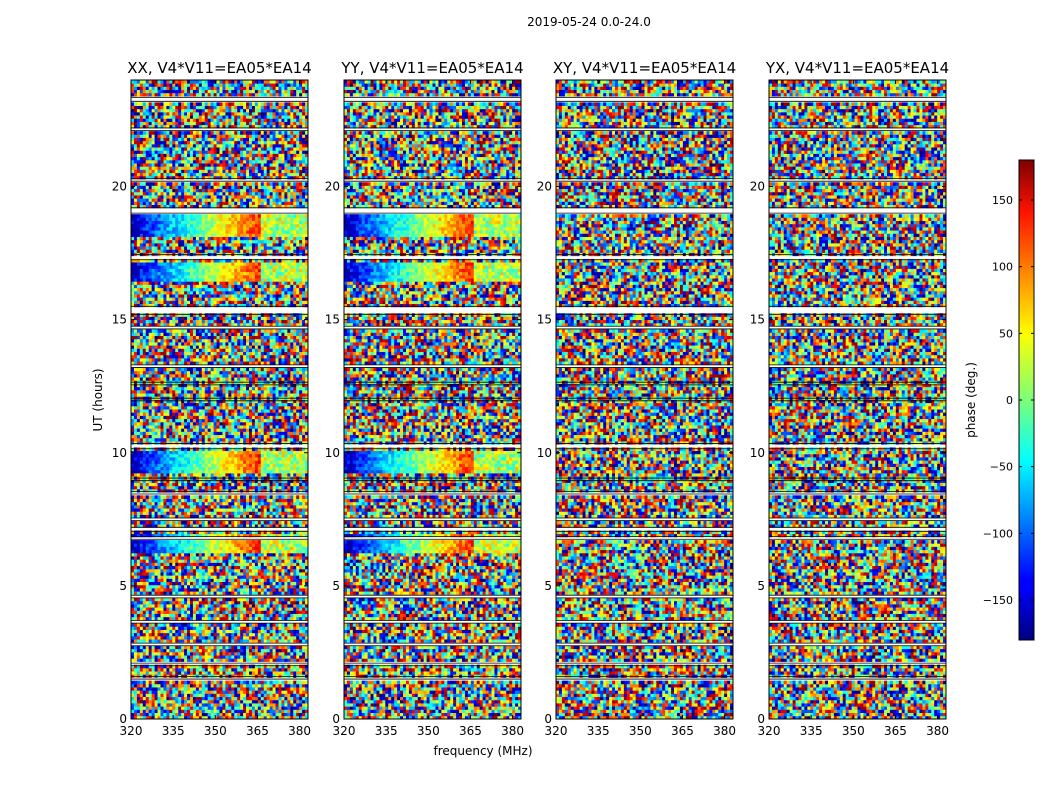 This screenshot has height=800, width=1050. What do you see at coordinates (998, 600) in the screenshot?
I see `colorbar-tick-label: −150` at bounding box center [998, 600].